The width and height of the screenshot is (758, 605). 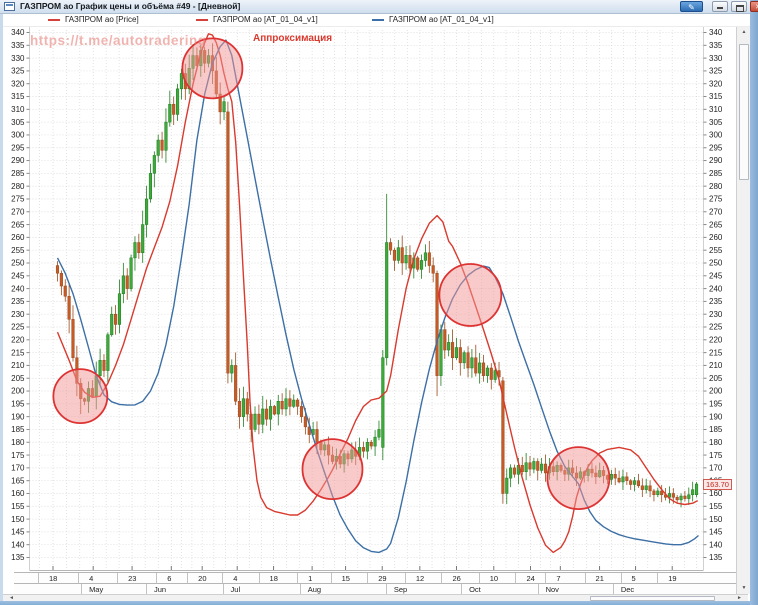 What do you see at coordinates (691, 6) in the screenshot?
I see `edit-tool-button: ✎` at bounding box center [691, 6].